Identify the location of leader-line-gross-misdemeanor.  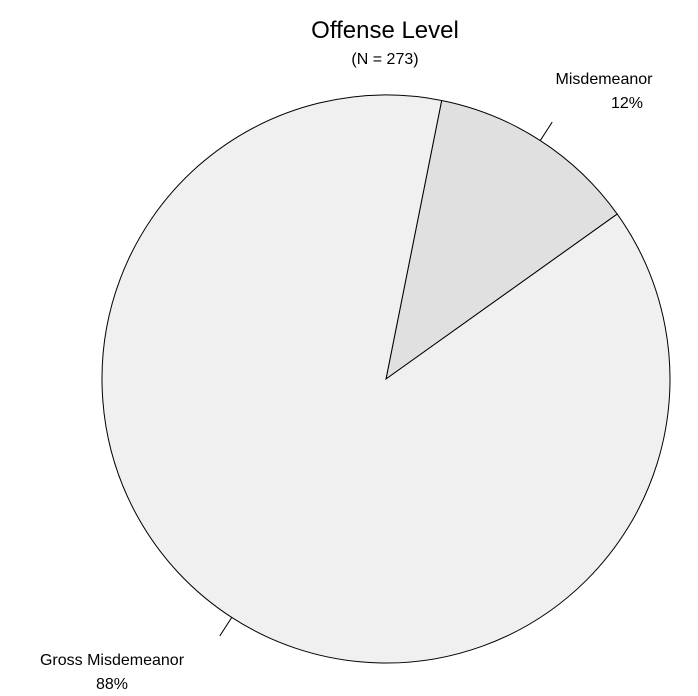
(226, 627).